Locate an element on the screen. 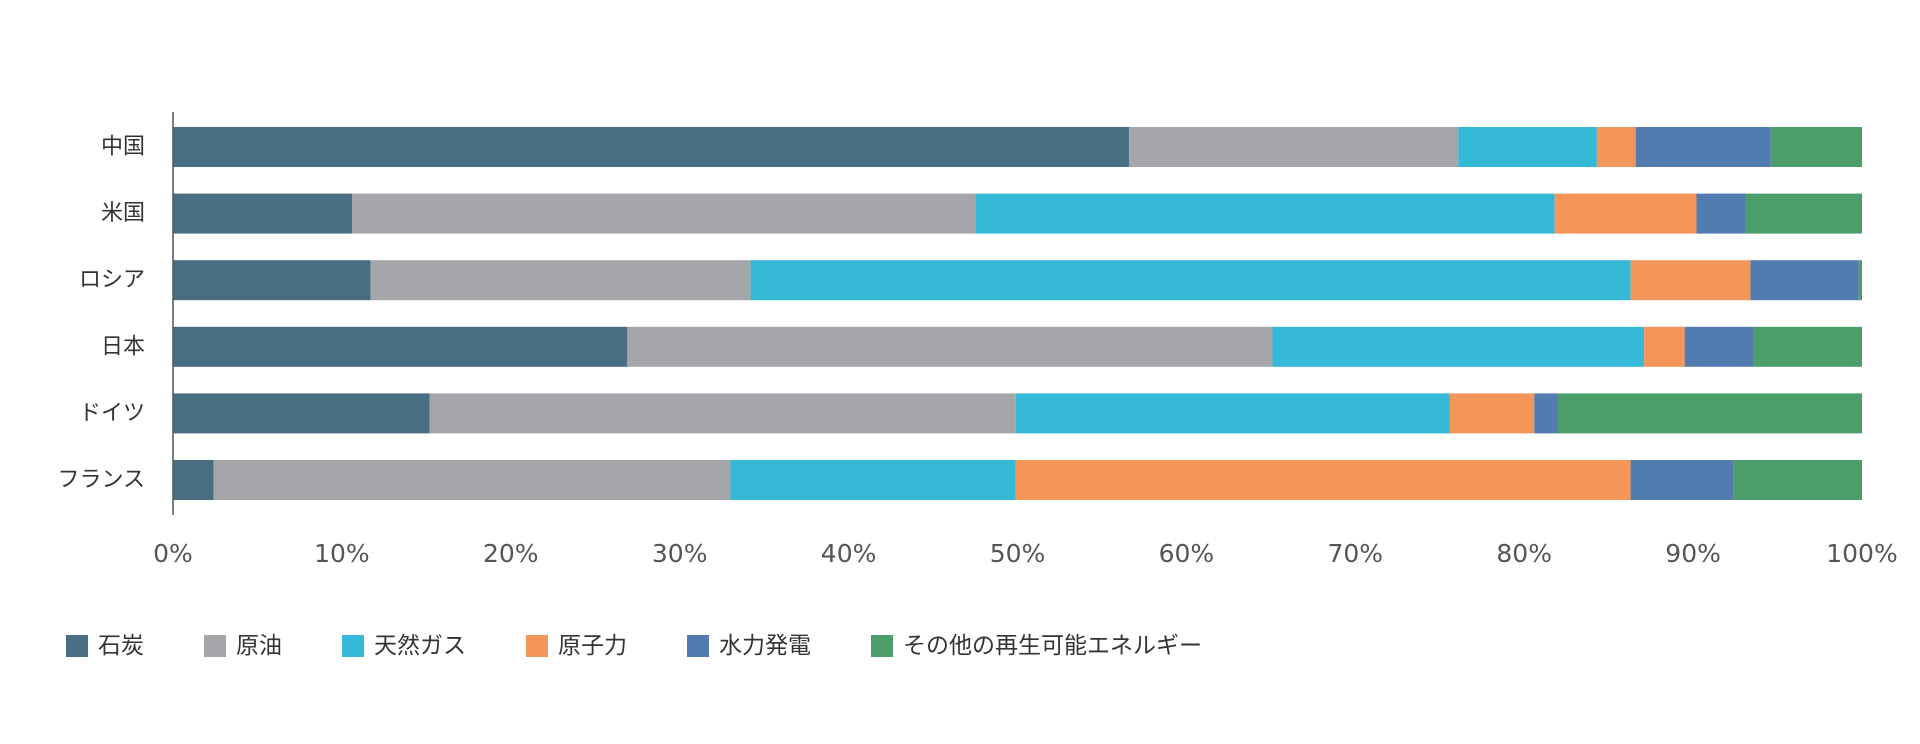 This screenshot has width=1920, height=744. x-tick-label-2: 20% is located at coordinates (511, 553).